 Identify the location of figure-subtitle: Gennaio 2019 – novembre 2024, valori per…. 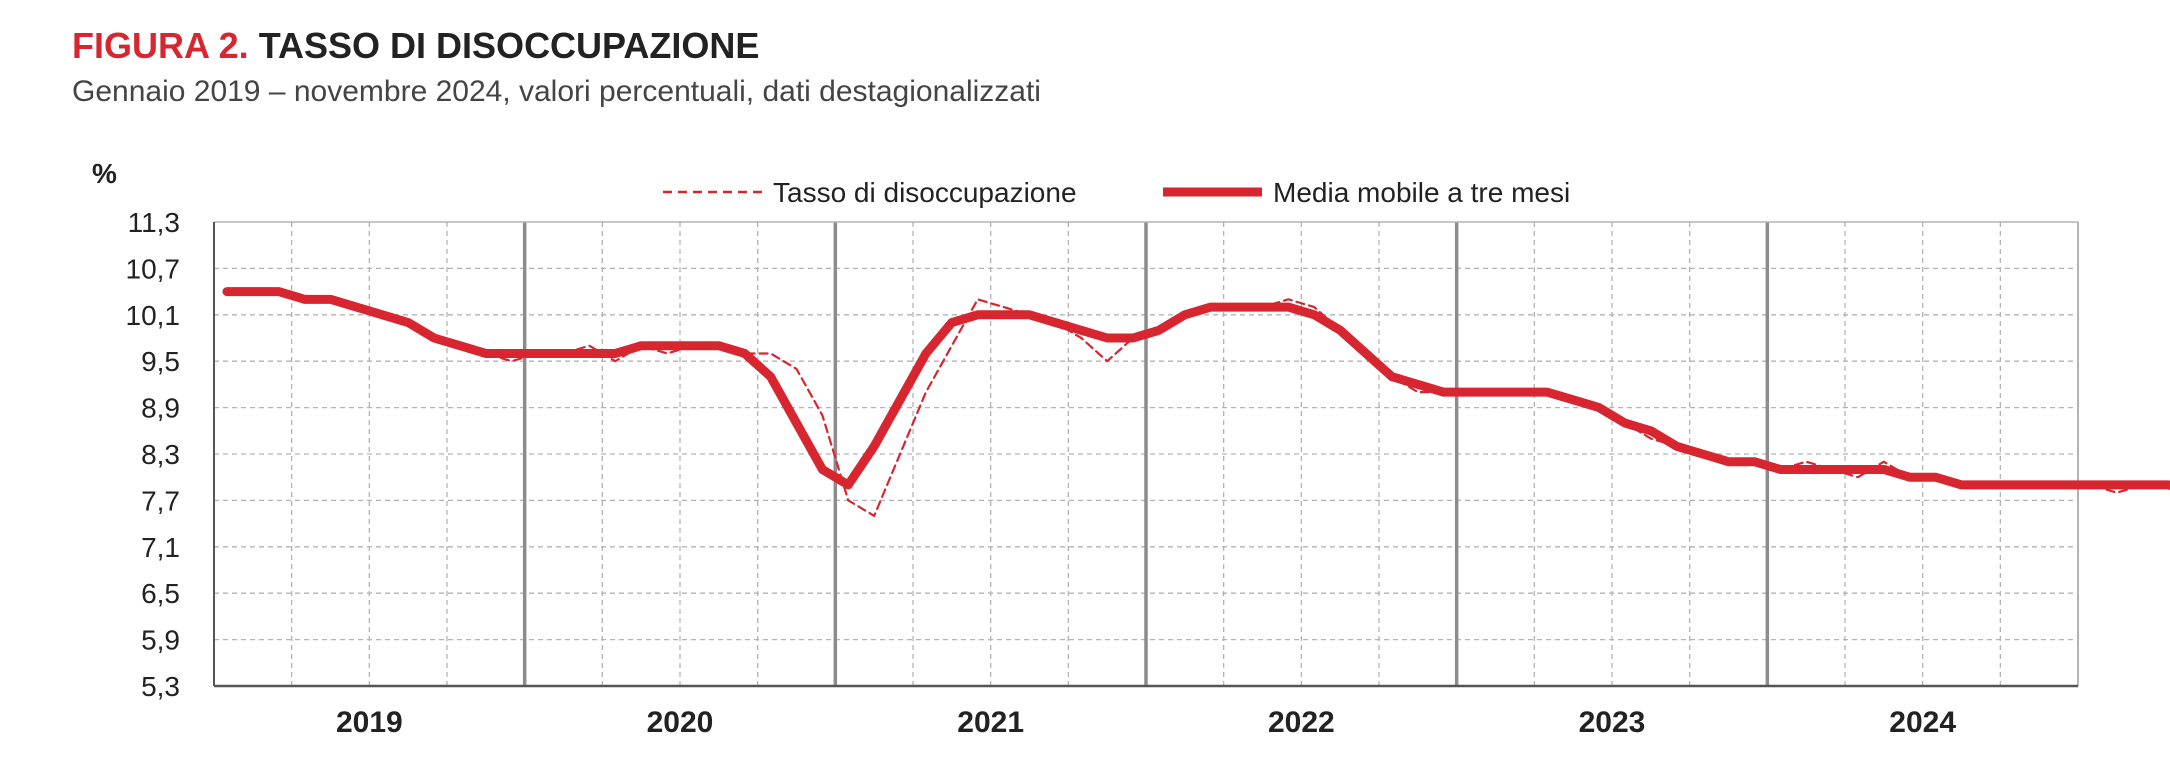
(556, 91).